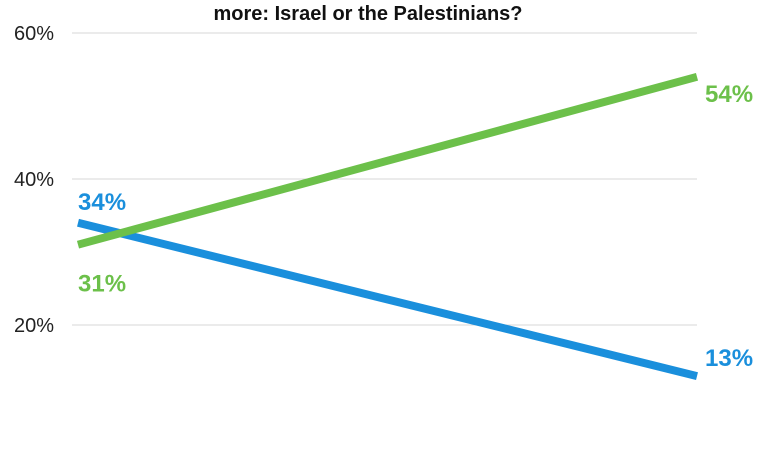 This screenshot has width=780, height=470. I want to click on y-tick-label-40: 40%, so click(34, 180).